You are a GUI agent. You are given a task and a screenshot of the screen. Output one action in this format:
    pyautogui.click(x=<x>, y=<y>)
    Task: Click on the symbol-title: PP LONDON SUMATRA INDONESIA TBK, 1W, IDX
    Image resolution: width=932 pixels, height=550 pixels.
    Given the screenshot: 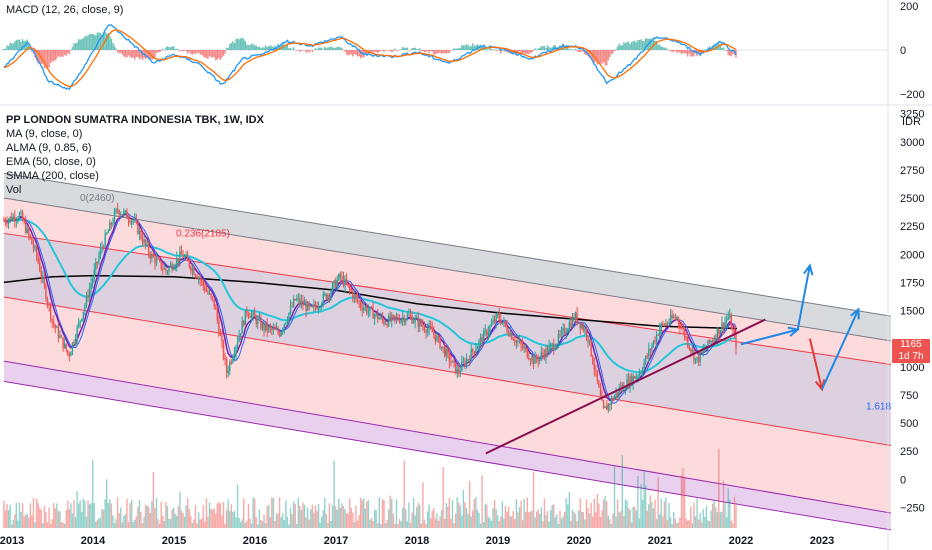 What is the action you would take?
    pyautogui.click(x=135, y=120)
    